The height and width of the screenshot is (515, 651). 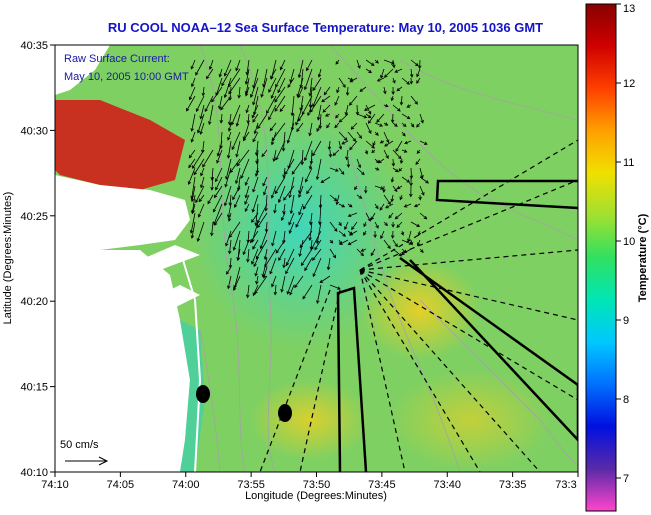 What do you see at coordinates (34, 473) in the screenshot?
I see `y-tick-label: 40:10` at bounding box center [34, 473].